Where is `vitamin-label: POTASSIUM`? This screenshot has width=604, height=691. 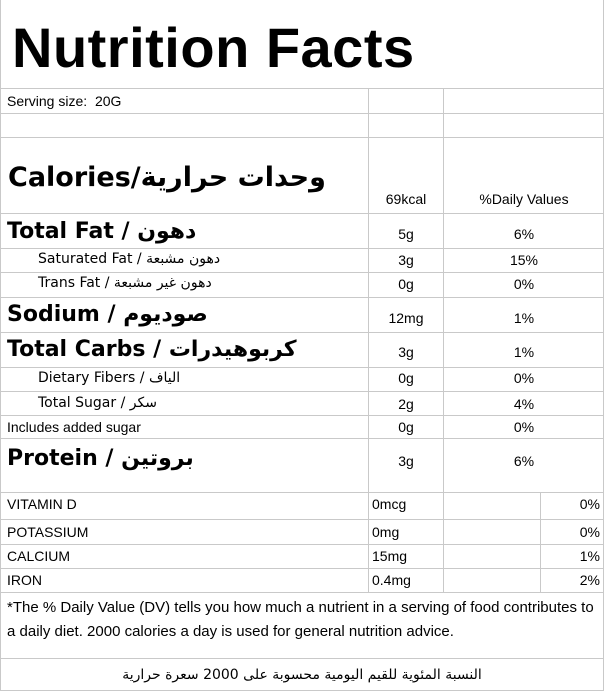
vitamin-label: POTASSIUM is located at coordinates (48, 532).